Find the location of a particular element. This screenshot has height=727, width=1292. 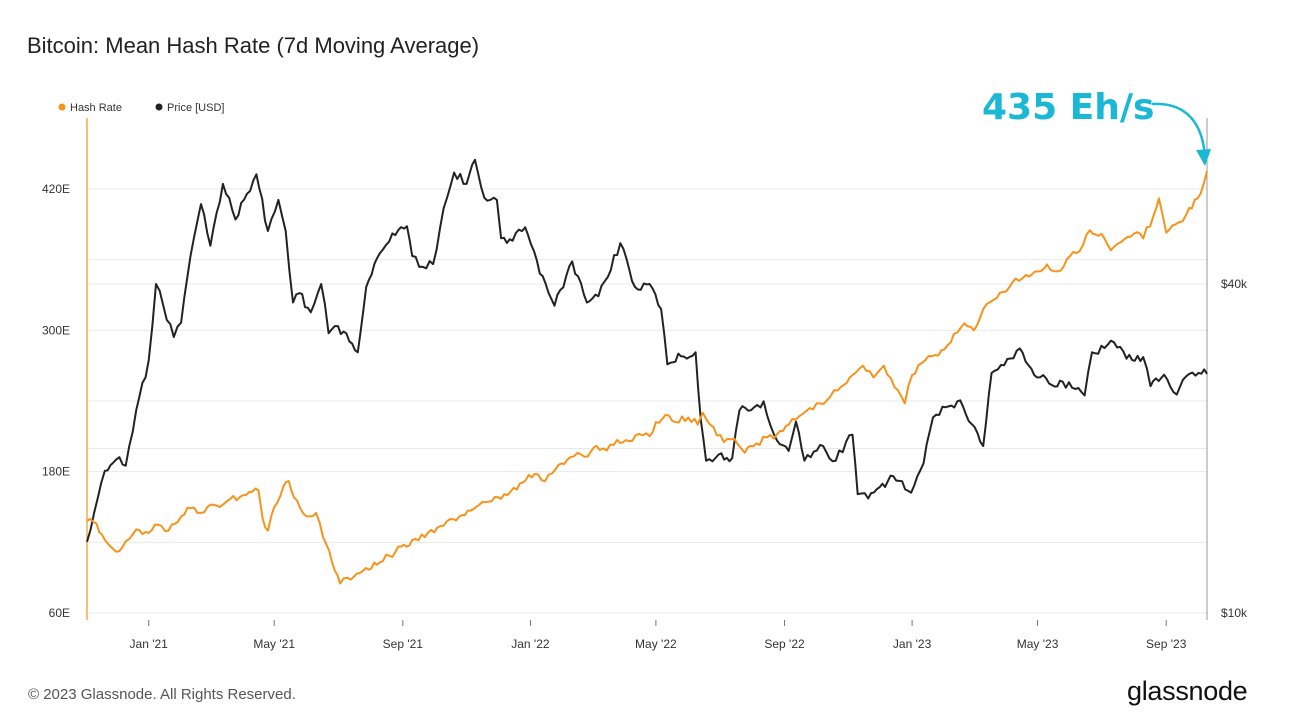

legend-marker-hash-rate is located at coordinates (62, 107).